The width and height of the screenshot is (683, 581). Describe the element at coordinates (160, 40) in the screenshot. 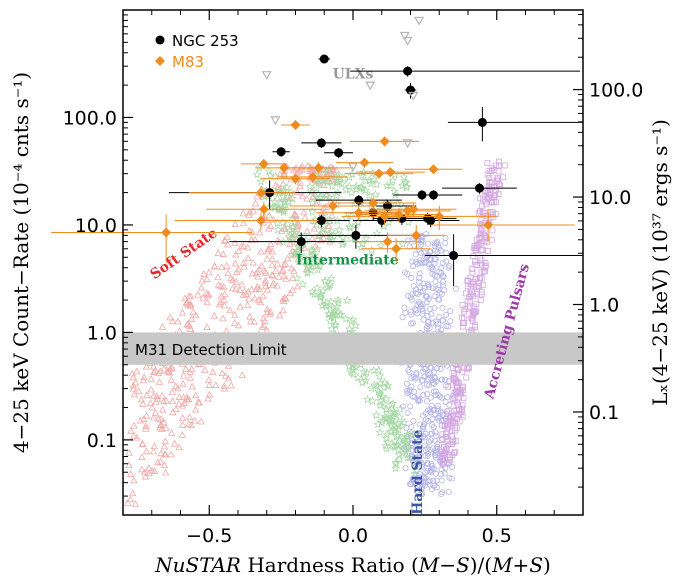

I see `legend-marker-ngc253` at that location.